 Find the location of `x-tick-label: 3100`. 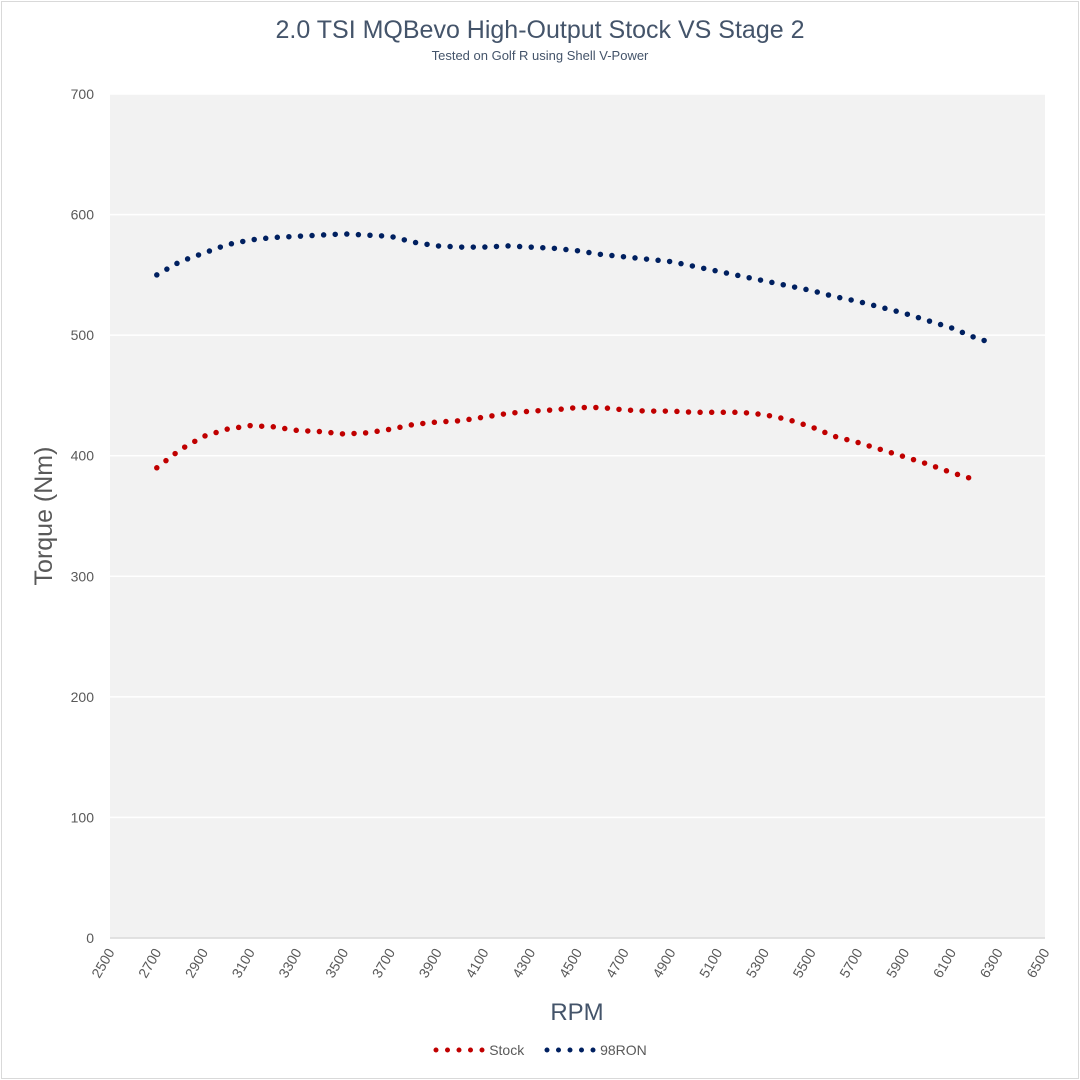

x-tick-label: 3100 is located at coordinates (243, 962).